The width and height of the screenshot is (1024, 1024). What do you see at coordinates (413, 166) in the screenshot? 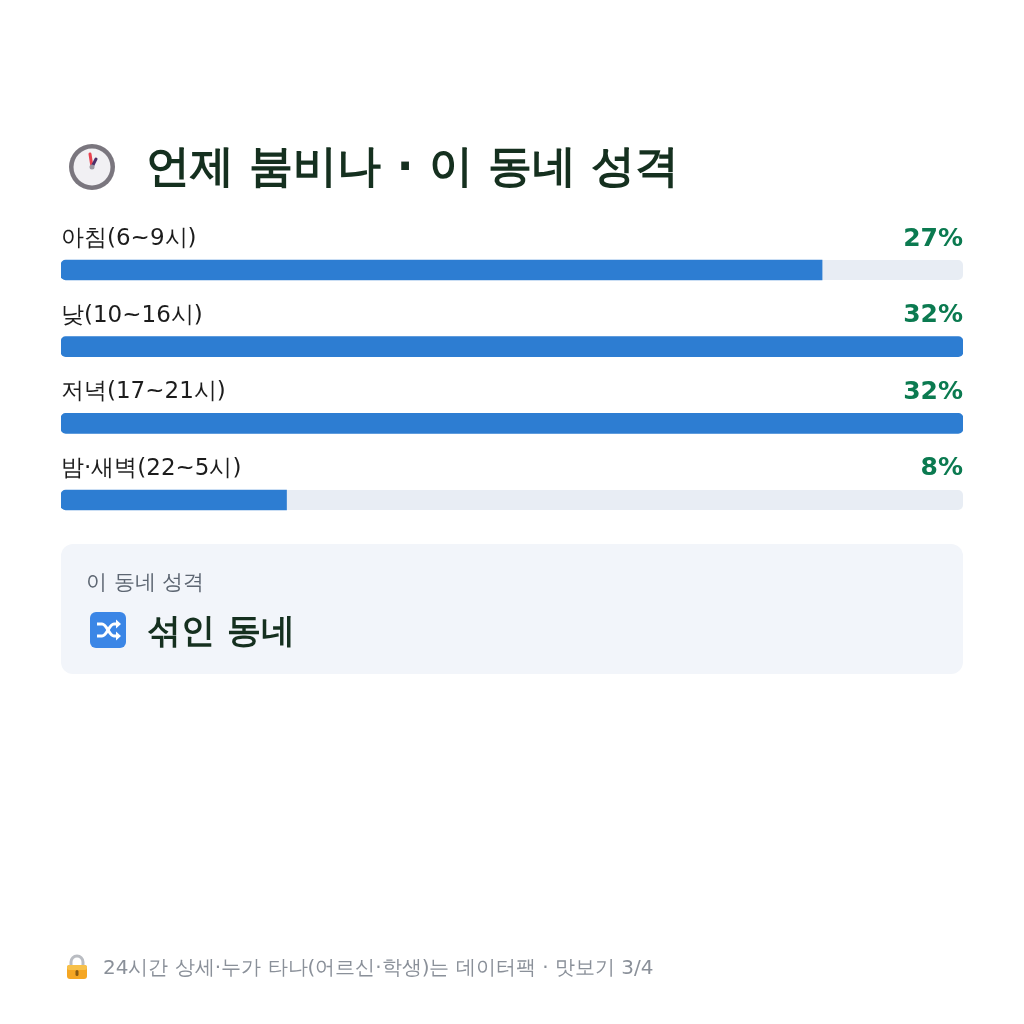
I see `chart-title: 언제 붐비나 · 이 동네 성격` at bounding box center [413, 166].